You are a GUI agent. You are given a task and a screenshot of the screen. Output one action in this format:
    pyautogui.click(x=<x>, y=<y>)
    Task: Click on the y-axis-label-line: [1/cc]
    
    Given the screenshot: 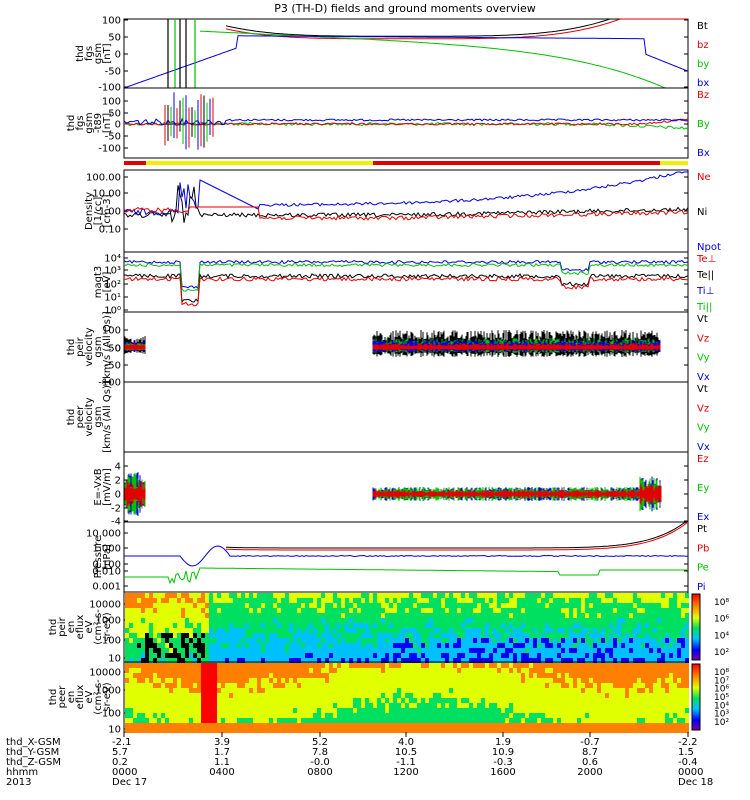 What is the action you would take?
    pyautogui.click(x=98, y=211)
    